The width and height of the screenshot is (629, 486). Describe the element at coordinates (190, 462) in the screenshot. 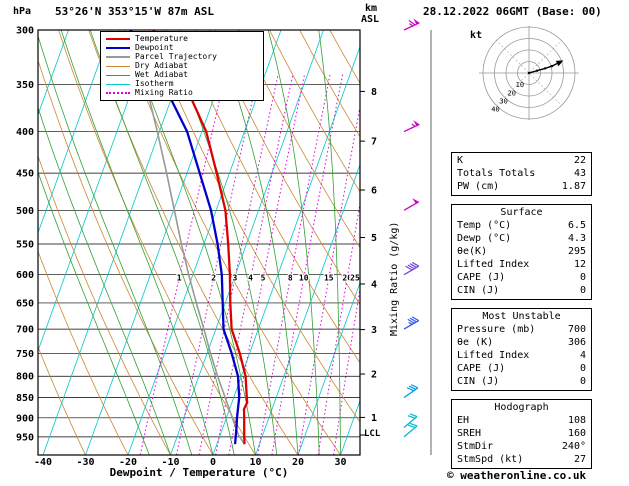

I see `temp-axis-labels: -40 -30 -20 -10 0 10 20 30` at that location.